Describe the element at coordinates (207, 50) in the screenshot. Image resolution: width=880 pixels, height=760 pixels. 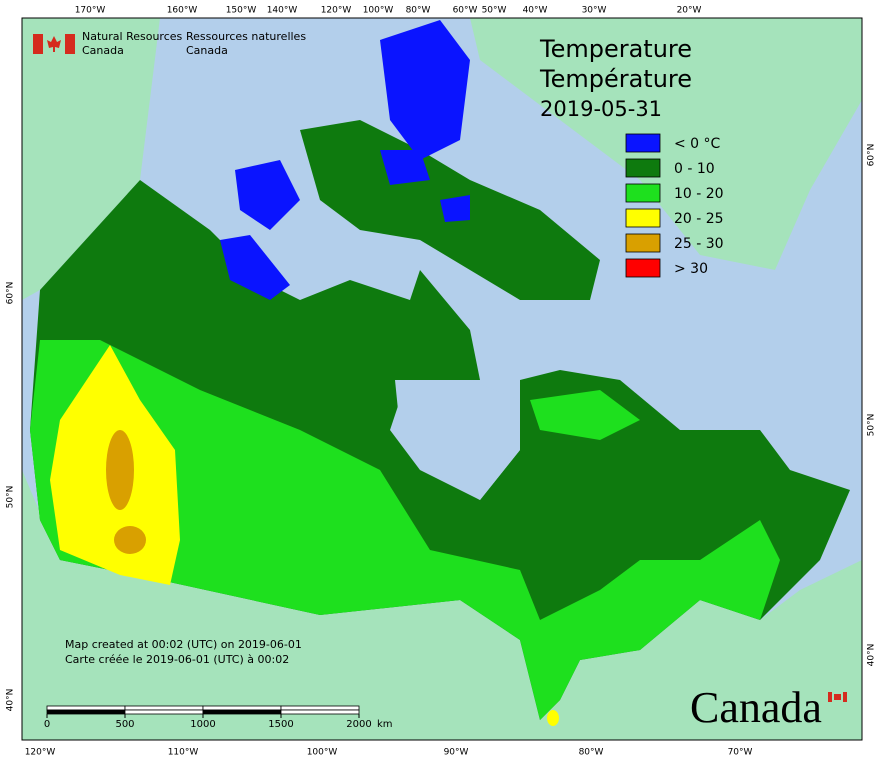
I see `dept-fr: Canada` at that location.